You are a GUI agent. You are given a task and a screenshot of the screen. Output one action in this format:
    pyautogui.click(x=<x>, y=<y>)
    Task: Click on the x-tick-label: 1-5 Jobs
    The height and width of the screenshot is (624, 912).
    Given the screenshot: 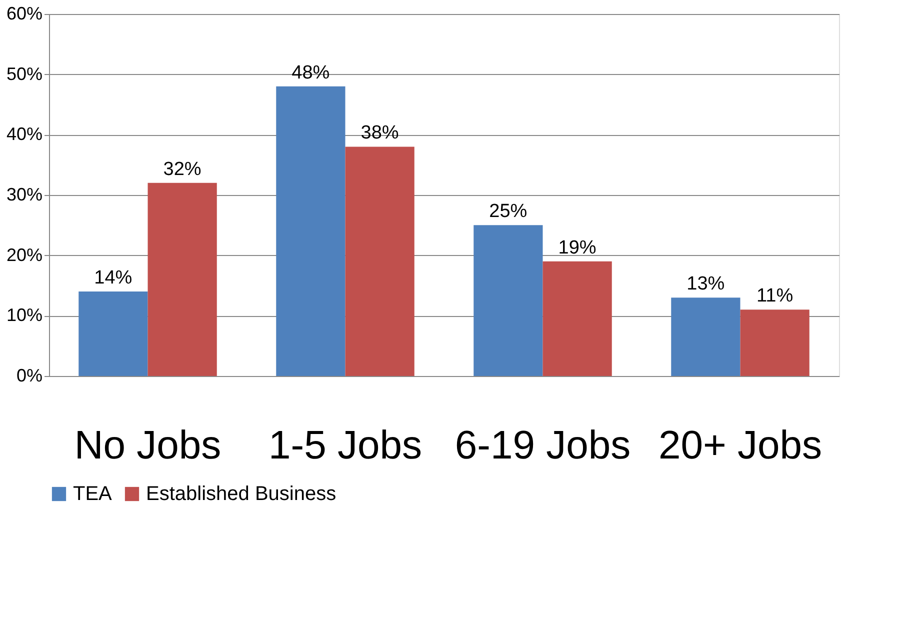 What is the action you would take?
    pyautogui.click(x=345, y=446)
    